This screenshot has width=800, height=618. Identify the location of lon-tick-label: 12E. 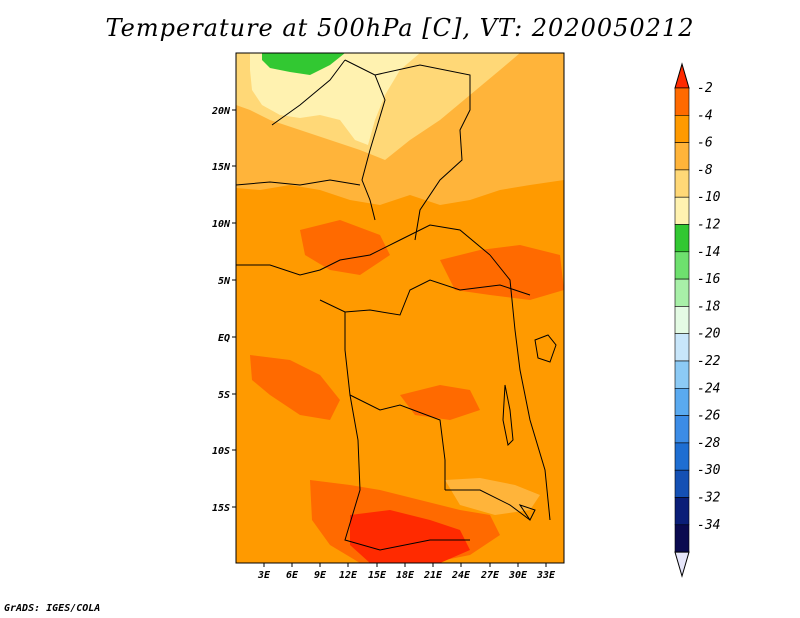
(348, 575).